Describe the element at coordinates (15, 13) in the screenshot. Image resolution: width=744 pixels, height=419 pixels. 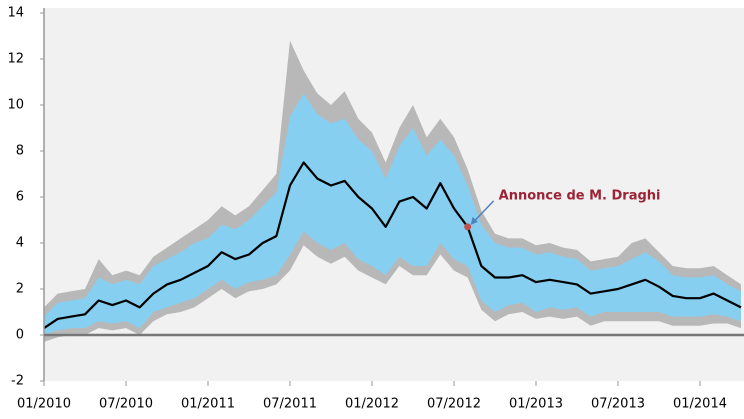
I see `y-tick-label: 14` at that location.